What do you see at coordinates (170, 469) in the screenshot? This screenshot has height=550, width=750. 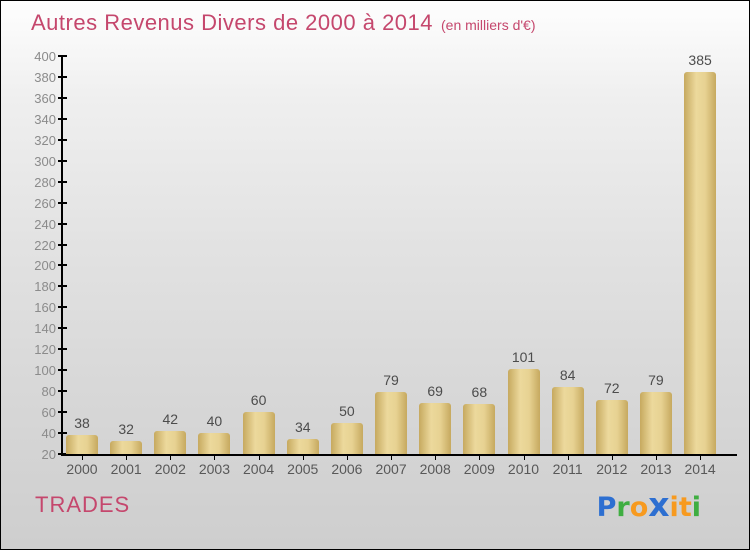 I see `x-tick-label-2002: 2002` at bounding box center [170, 469].